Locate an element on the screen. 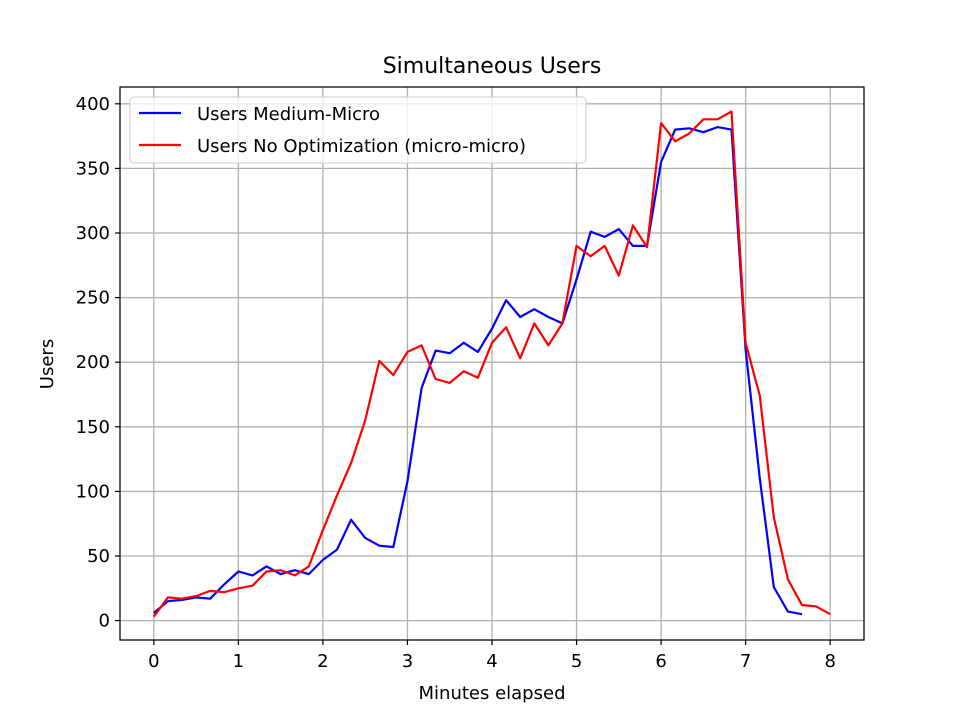  y-axis-label: Users is located at coordinates (47, 364).